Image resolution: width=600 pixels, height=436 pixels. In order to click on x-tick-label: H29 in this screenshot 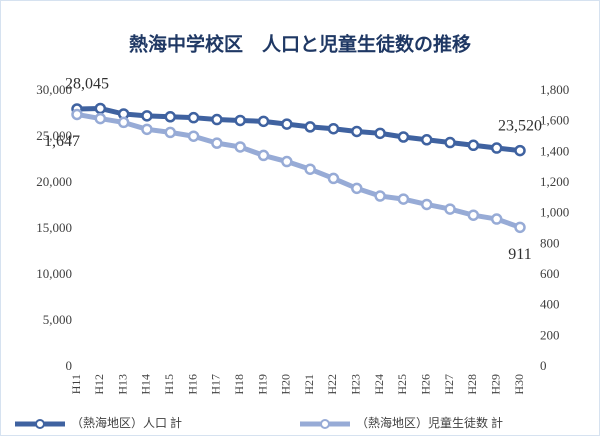, I will do `click(495, 384)`.